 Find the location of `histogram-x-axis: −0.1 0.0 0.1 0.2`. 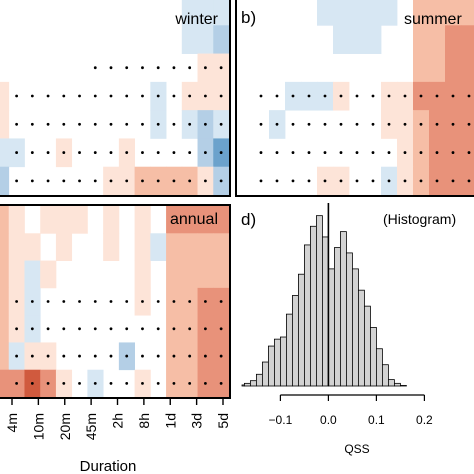

histogram-x-axis: −0.1 0.0 0.1 0.2 is located at coordinates (351, 410).